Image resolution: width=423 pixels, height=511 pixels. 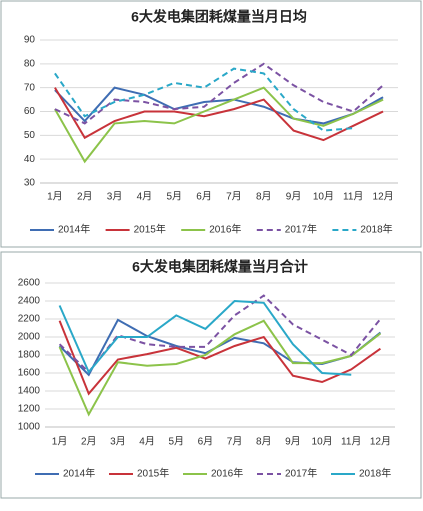 I want to click on y-tick-label: 1800, so click(x=29, y=355).